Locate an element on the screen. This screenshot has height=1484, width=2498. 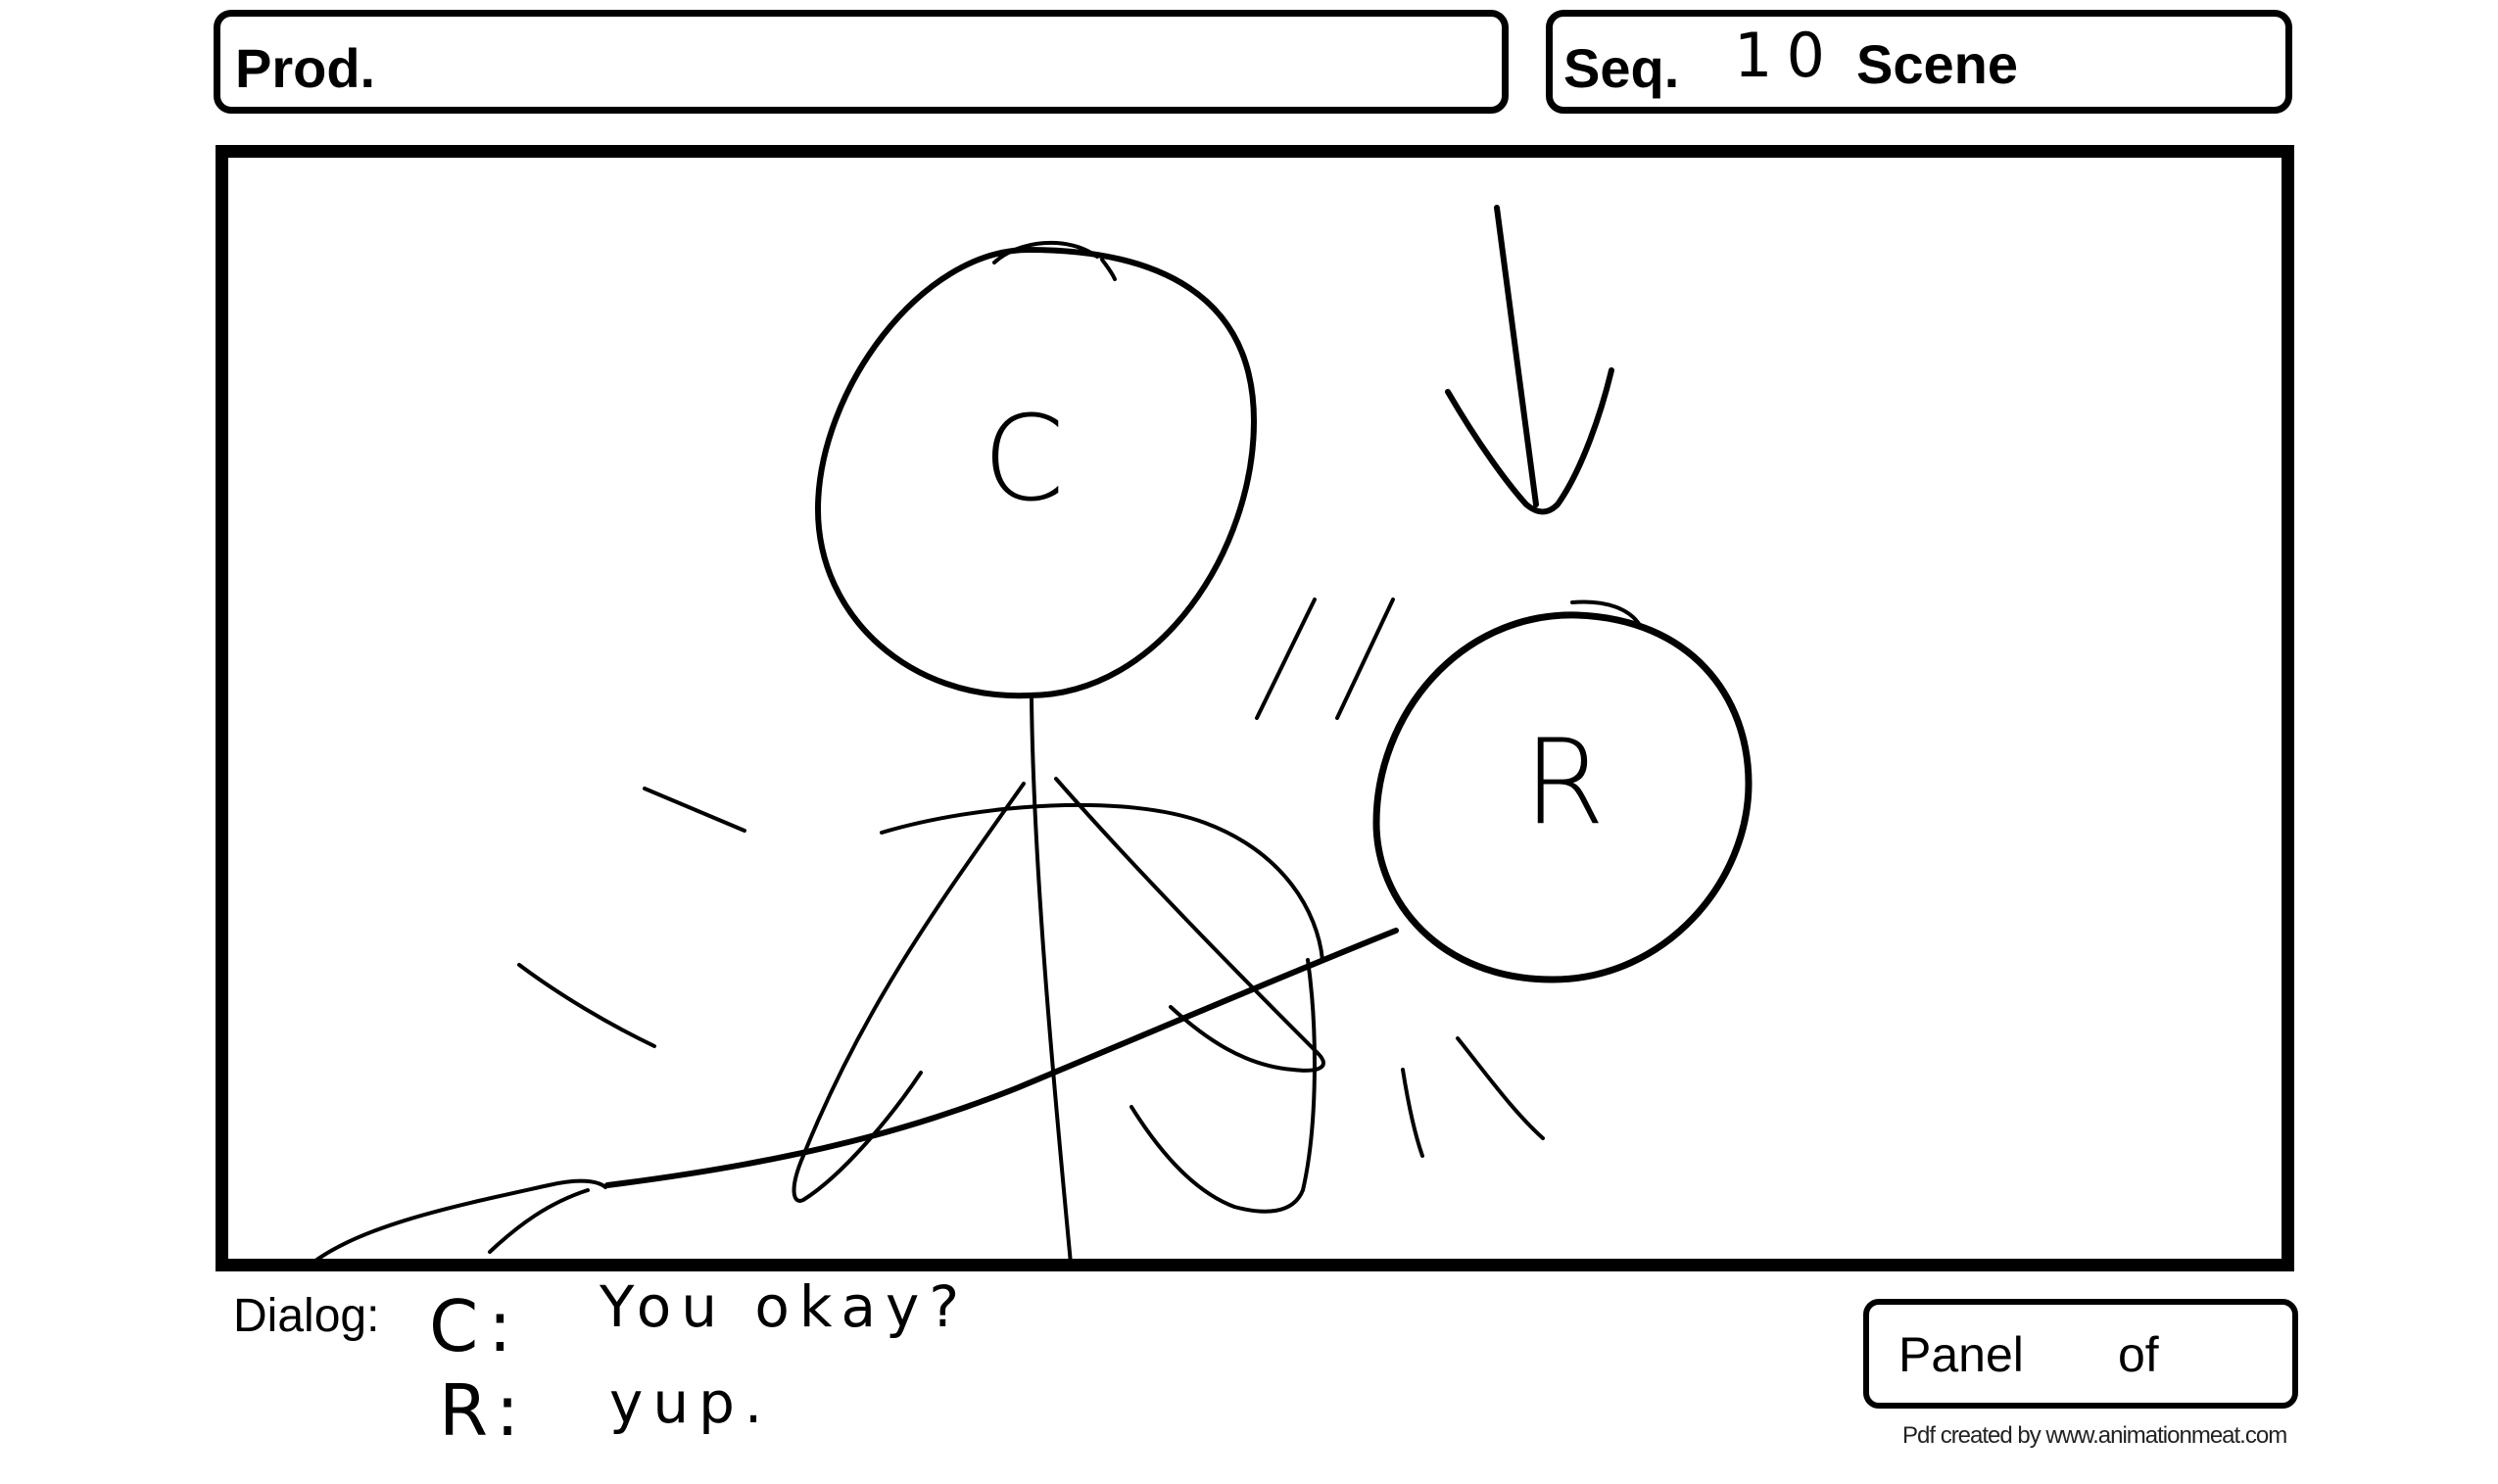
arrow-down-icon is located at coordinates (1529, 360).